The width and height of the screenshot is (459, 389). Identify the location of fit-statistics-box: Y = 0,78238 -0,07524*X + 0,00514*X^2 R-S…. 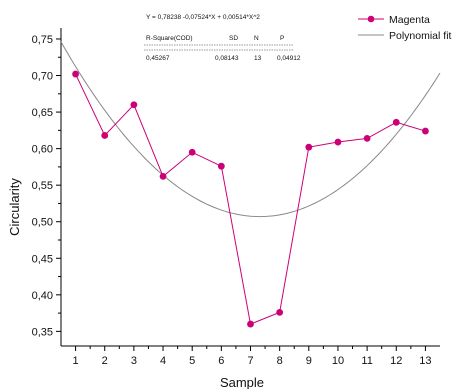
(222, 38).